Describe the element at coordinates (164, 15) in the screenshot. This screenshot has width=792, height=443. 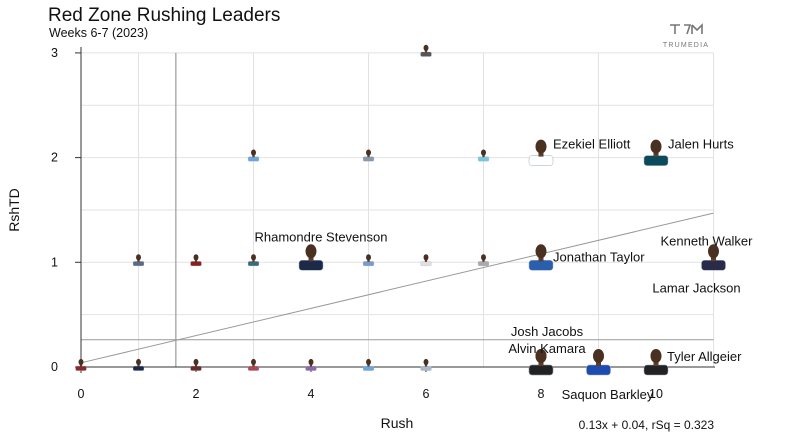
I see `chart-title: Red Zone Rushing Leaders` at that location.